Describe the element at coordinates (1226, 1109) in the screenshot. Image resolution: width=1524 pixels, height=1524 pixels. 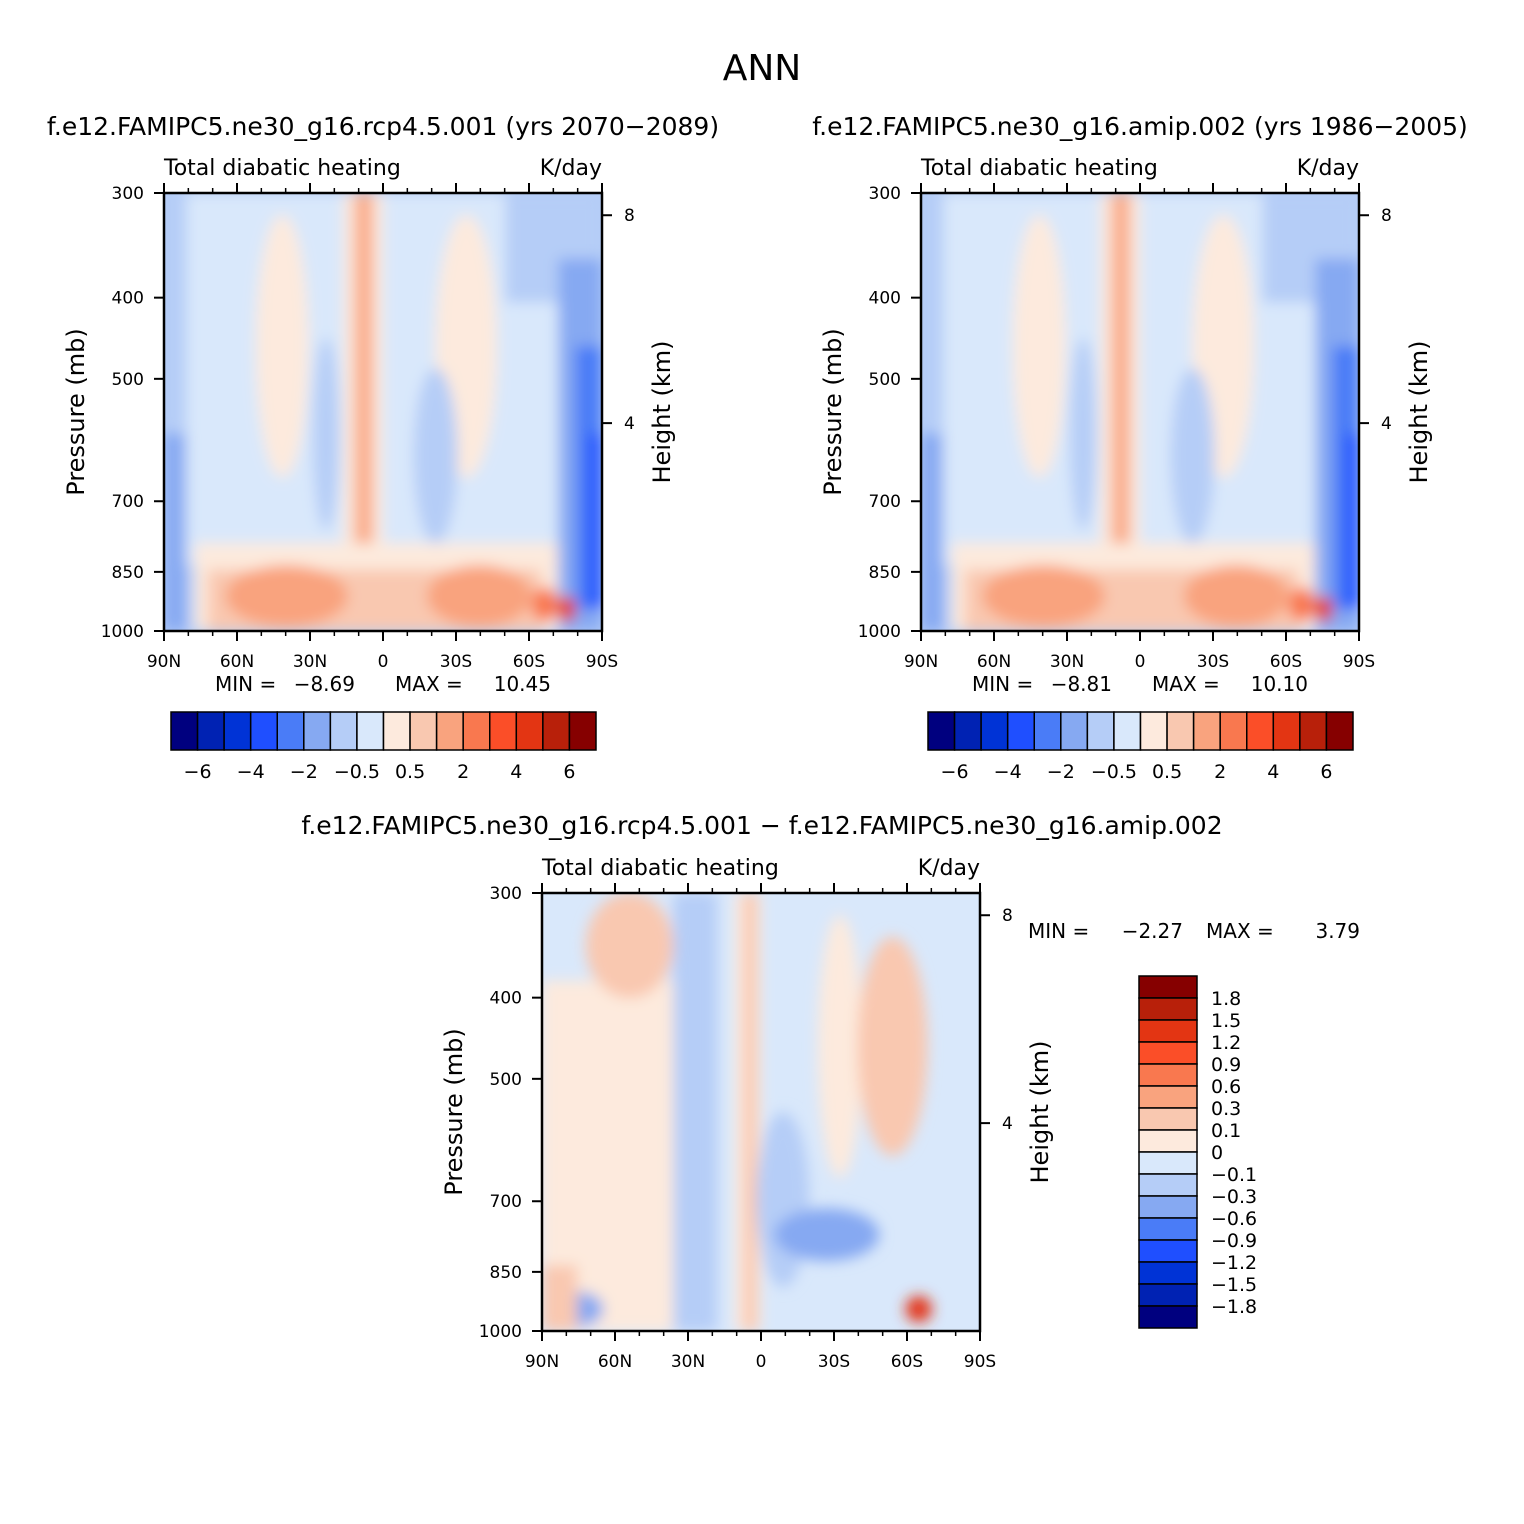
I see `colorbar-label: 0.3` at that location.